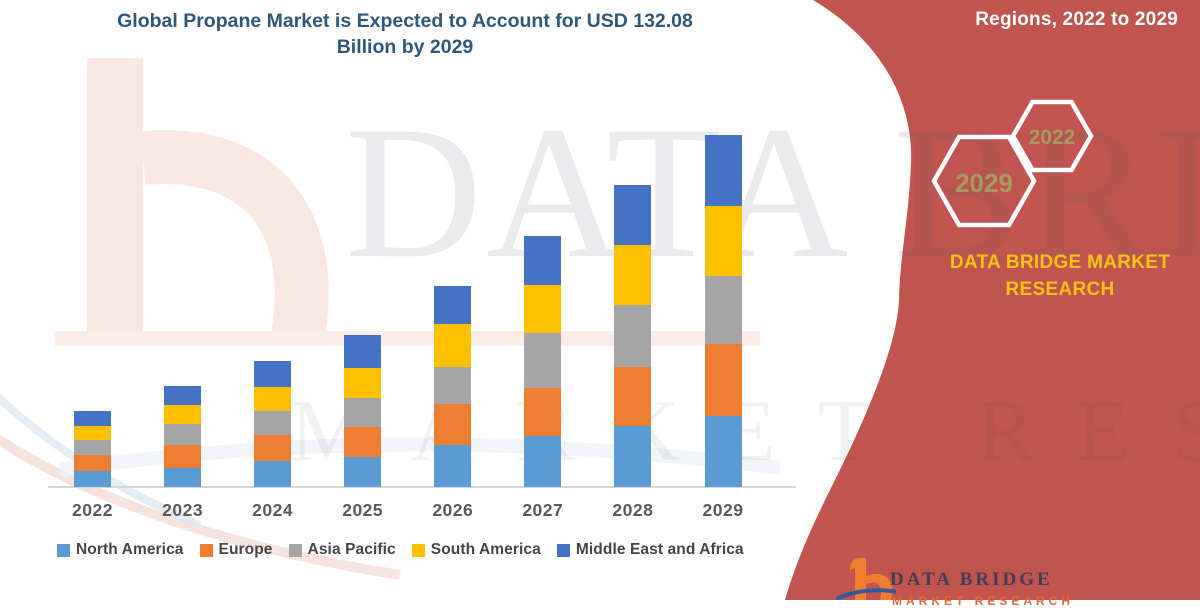  What do you see at coordinates (245, 549) in the screenshot?
I see `legend-label-europe: Europe` at bounding box center [245, 549].